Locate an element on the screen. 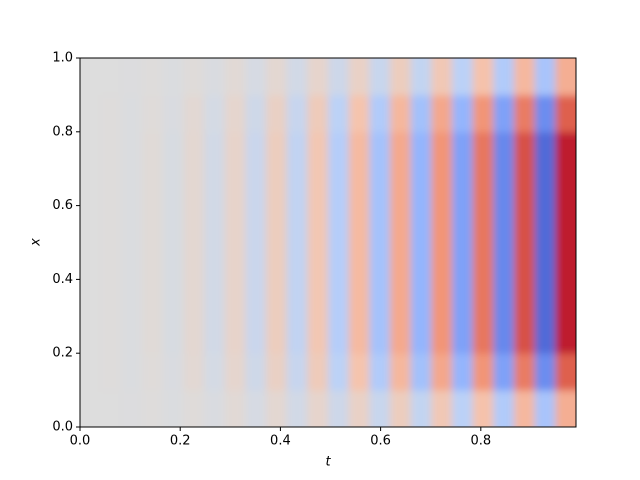 Image resolution: width=640 pixels, height=480 pixels. y-tick-label: 1.0 is located at coordinates (62, 58).